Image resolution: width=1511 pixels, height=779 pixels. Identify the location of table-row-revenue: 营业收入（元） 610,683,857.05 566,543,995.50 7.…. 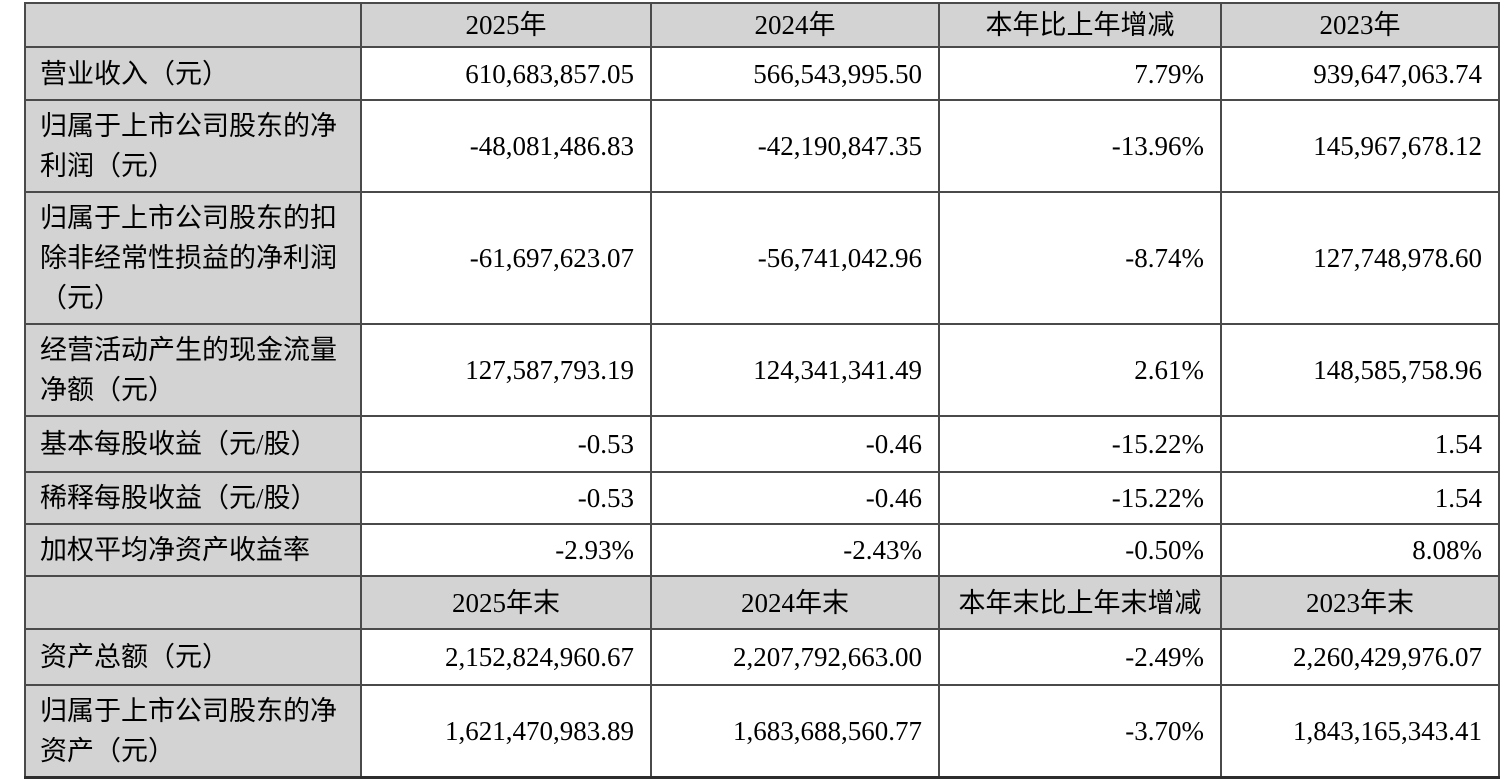
(762, 73).